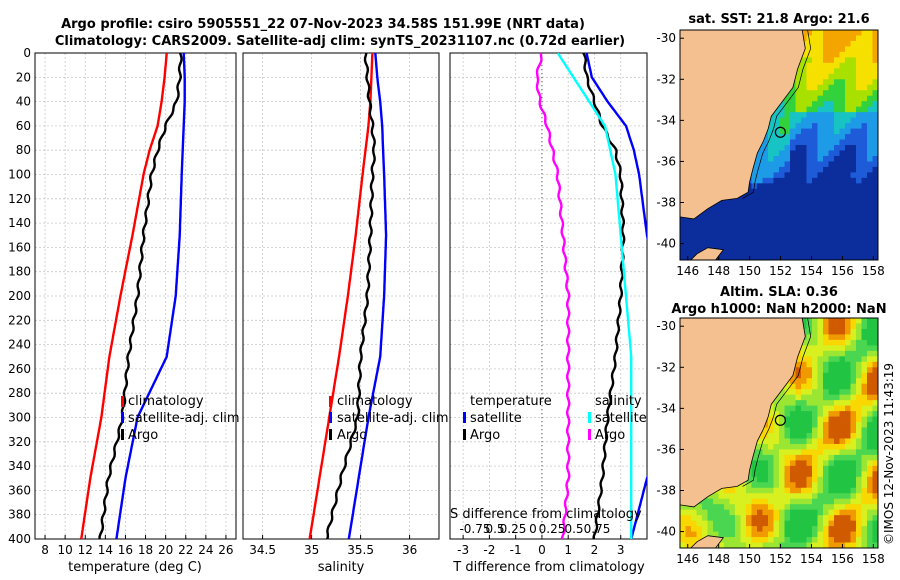 The width and height of the screenshot is (900, 580). Describe the element at coordinates (19, 175) in the screenshot. I see `depth-tick-label: 100` at that location.